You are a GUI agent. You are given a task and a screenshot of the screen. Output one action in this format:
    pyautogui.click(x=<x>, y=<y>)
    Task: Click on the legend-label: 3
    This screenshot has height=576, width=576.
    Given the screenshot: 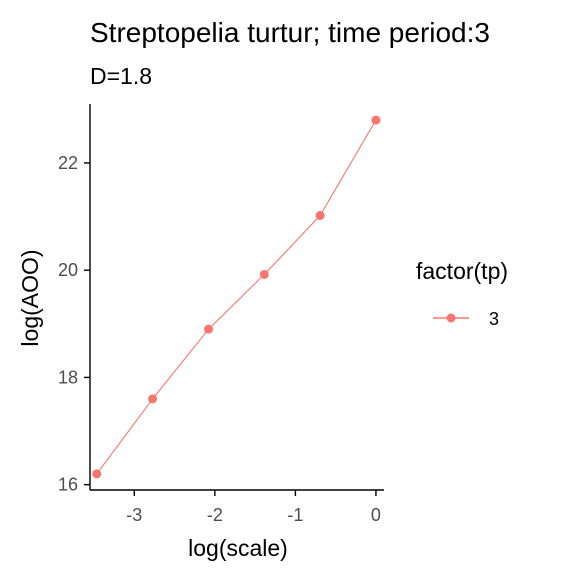 What is the action you would take?
    pyautogui.click(x=494, y=319)
    